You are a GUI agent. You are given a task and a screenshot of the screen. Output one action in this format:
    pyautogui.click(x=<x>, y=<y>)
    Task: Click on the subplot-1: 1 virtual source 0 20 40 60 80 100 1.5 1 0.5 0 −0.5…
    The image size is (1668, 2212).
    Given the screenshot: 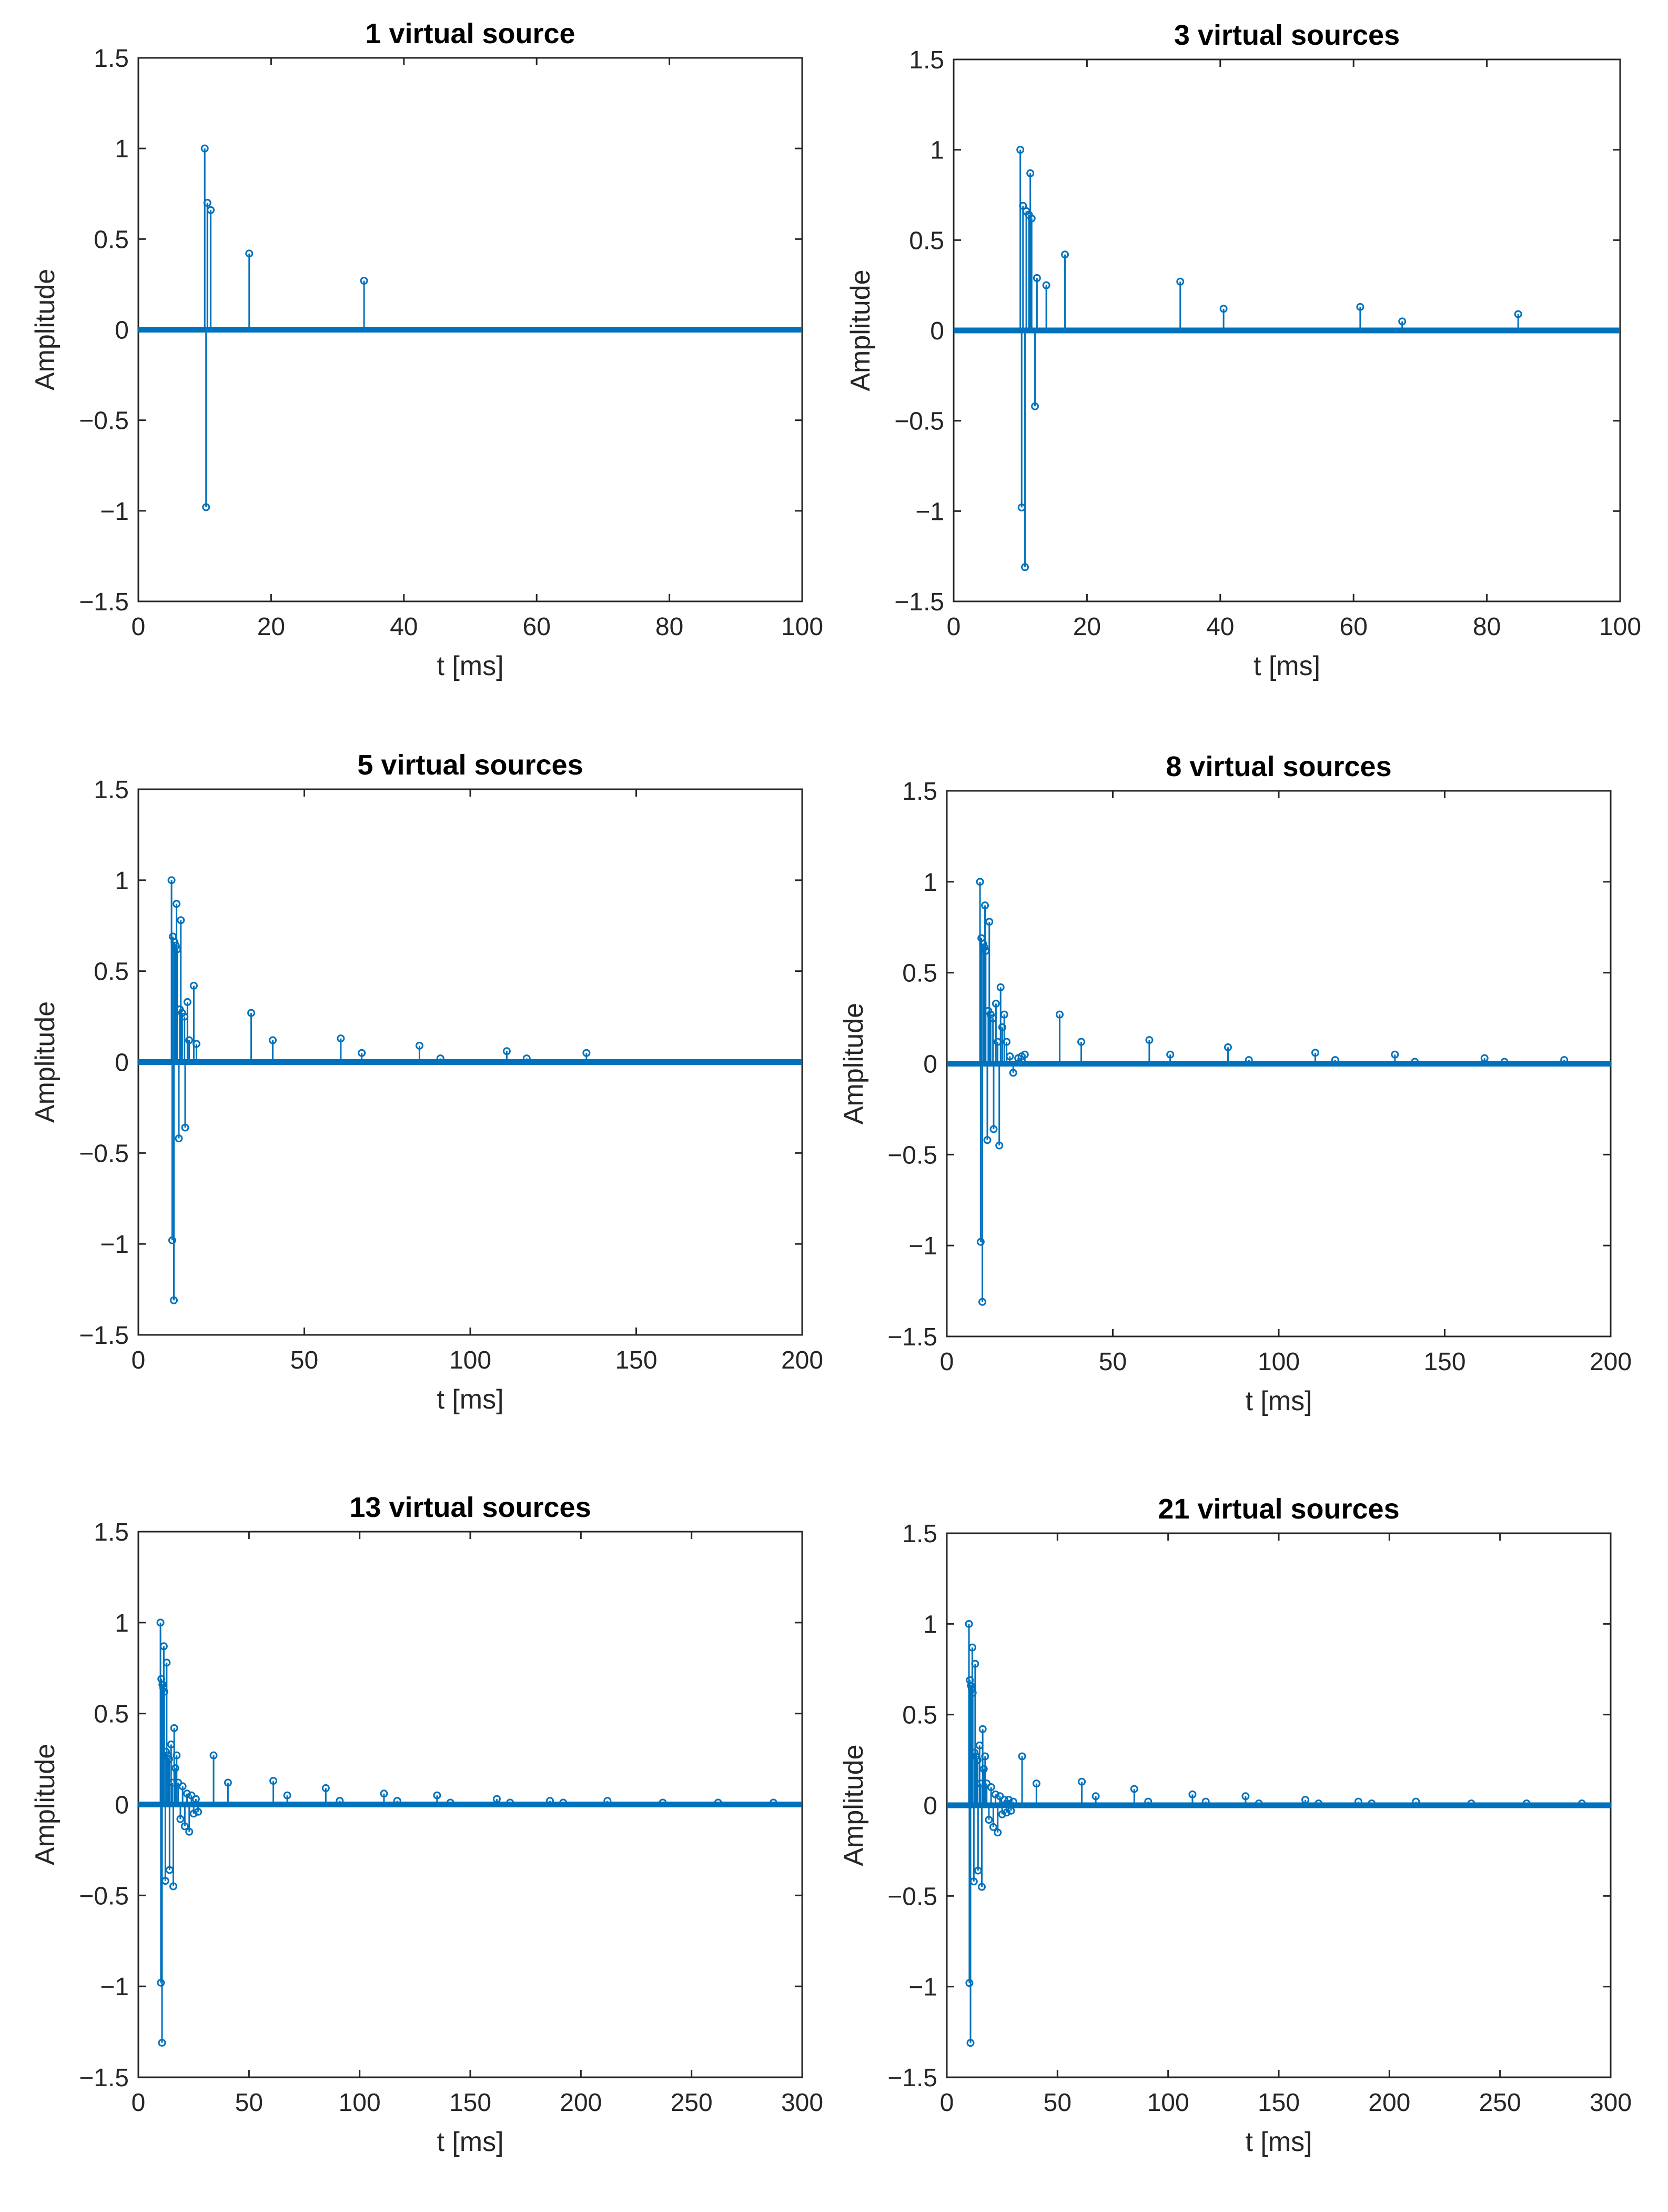 What is the action you would take?
    pyautogui.click(x=426, y=349)
    